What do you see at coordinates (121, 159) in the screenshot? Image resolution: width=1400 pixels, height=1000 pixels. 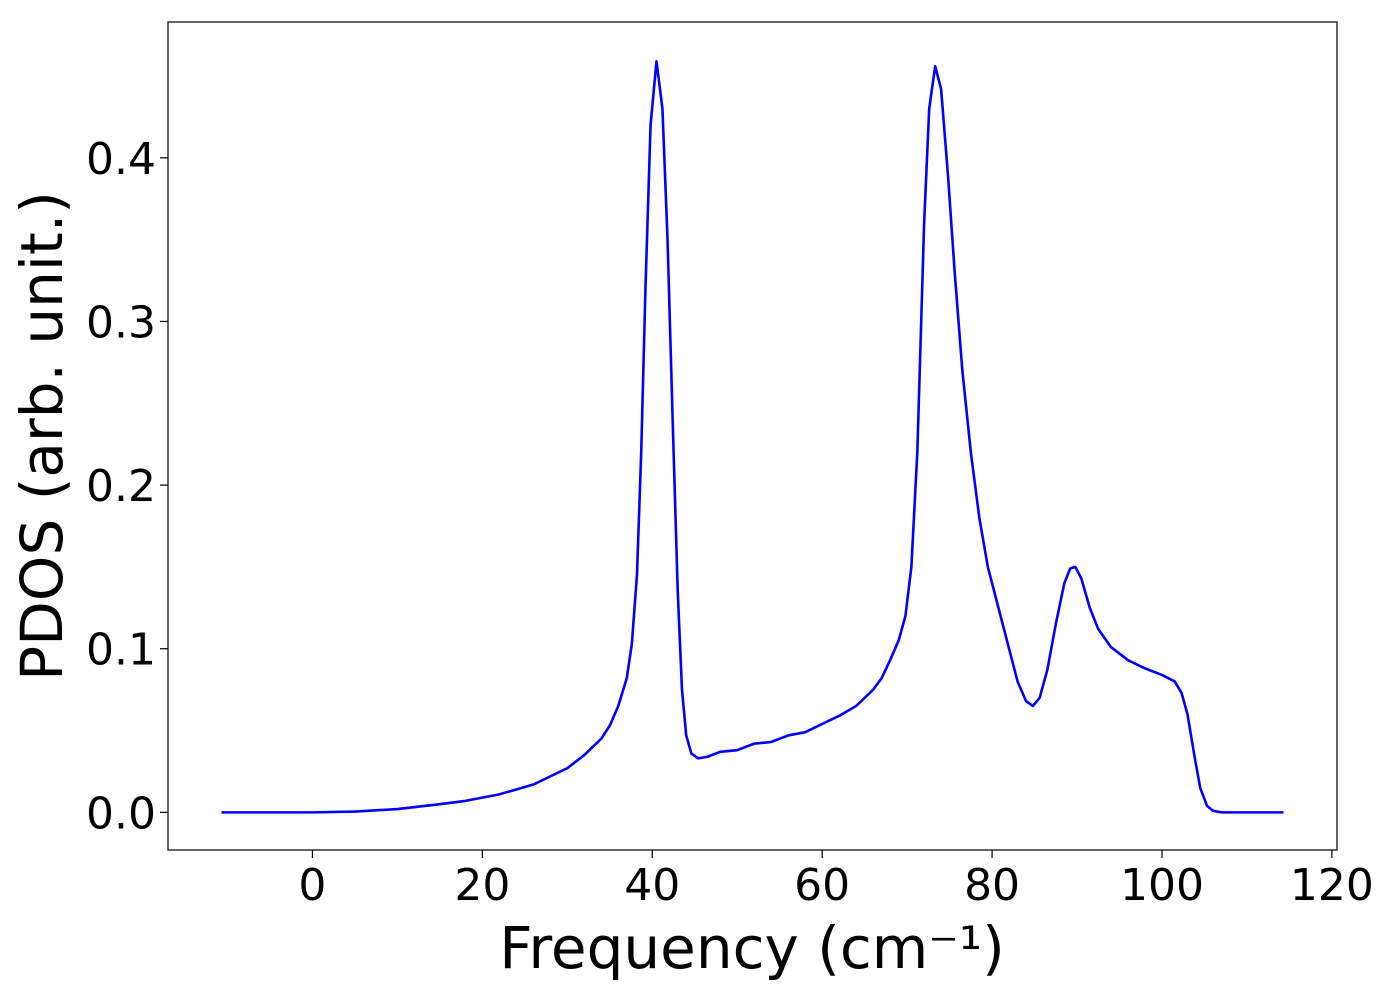 I see `y-tick-label: 0.4` at bounding box center [121, 159].